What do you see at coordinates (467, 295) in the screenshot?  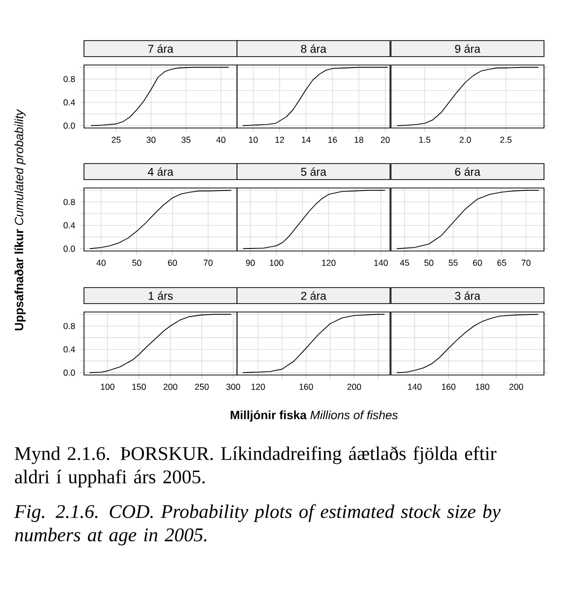 I see `chart-title: 3 ára` at bounding box center [467, 295].